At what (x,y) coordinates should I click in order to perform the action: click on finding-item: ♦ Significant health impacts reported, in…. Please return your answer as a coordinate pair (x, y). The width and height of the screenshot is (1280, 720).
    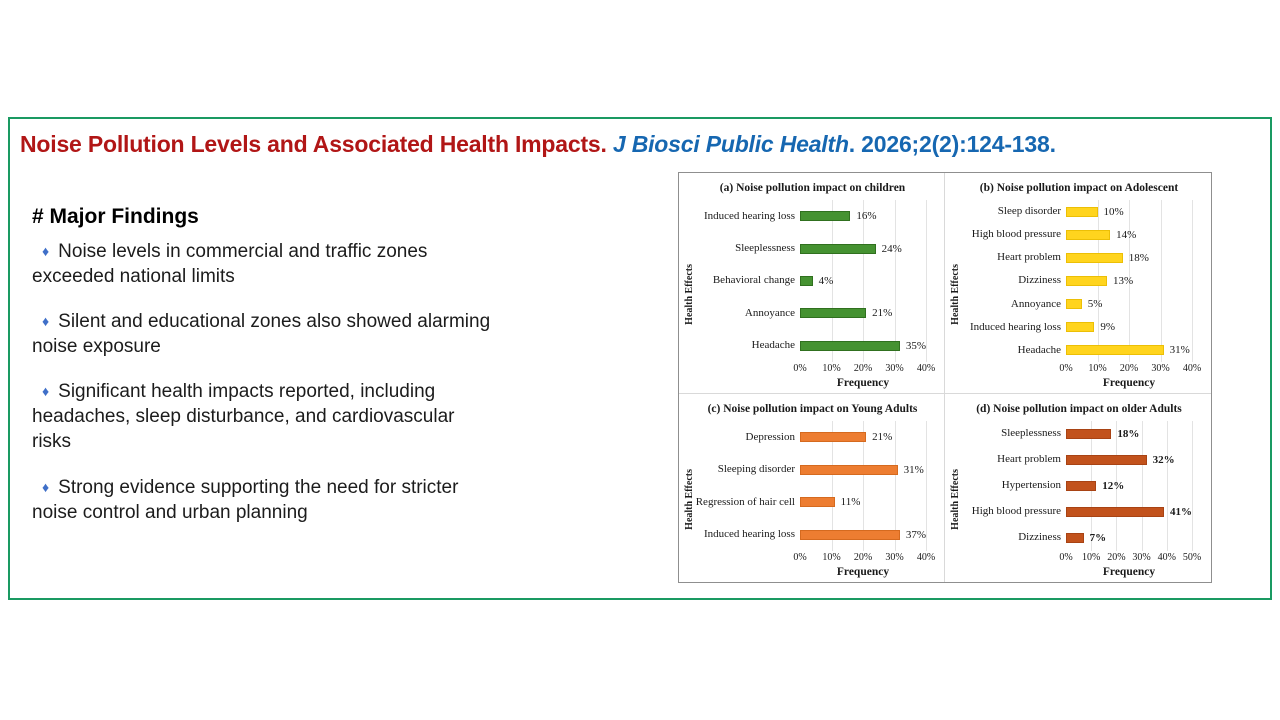
    Looking at the image, I should click on (308, 416).